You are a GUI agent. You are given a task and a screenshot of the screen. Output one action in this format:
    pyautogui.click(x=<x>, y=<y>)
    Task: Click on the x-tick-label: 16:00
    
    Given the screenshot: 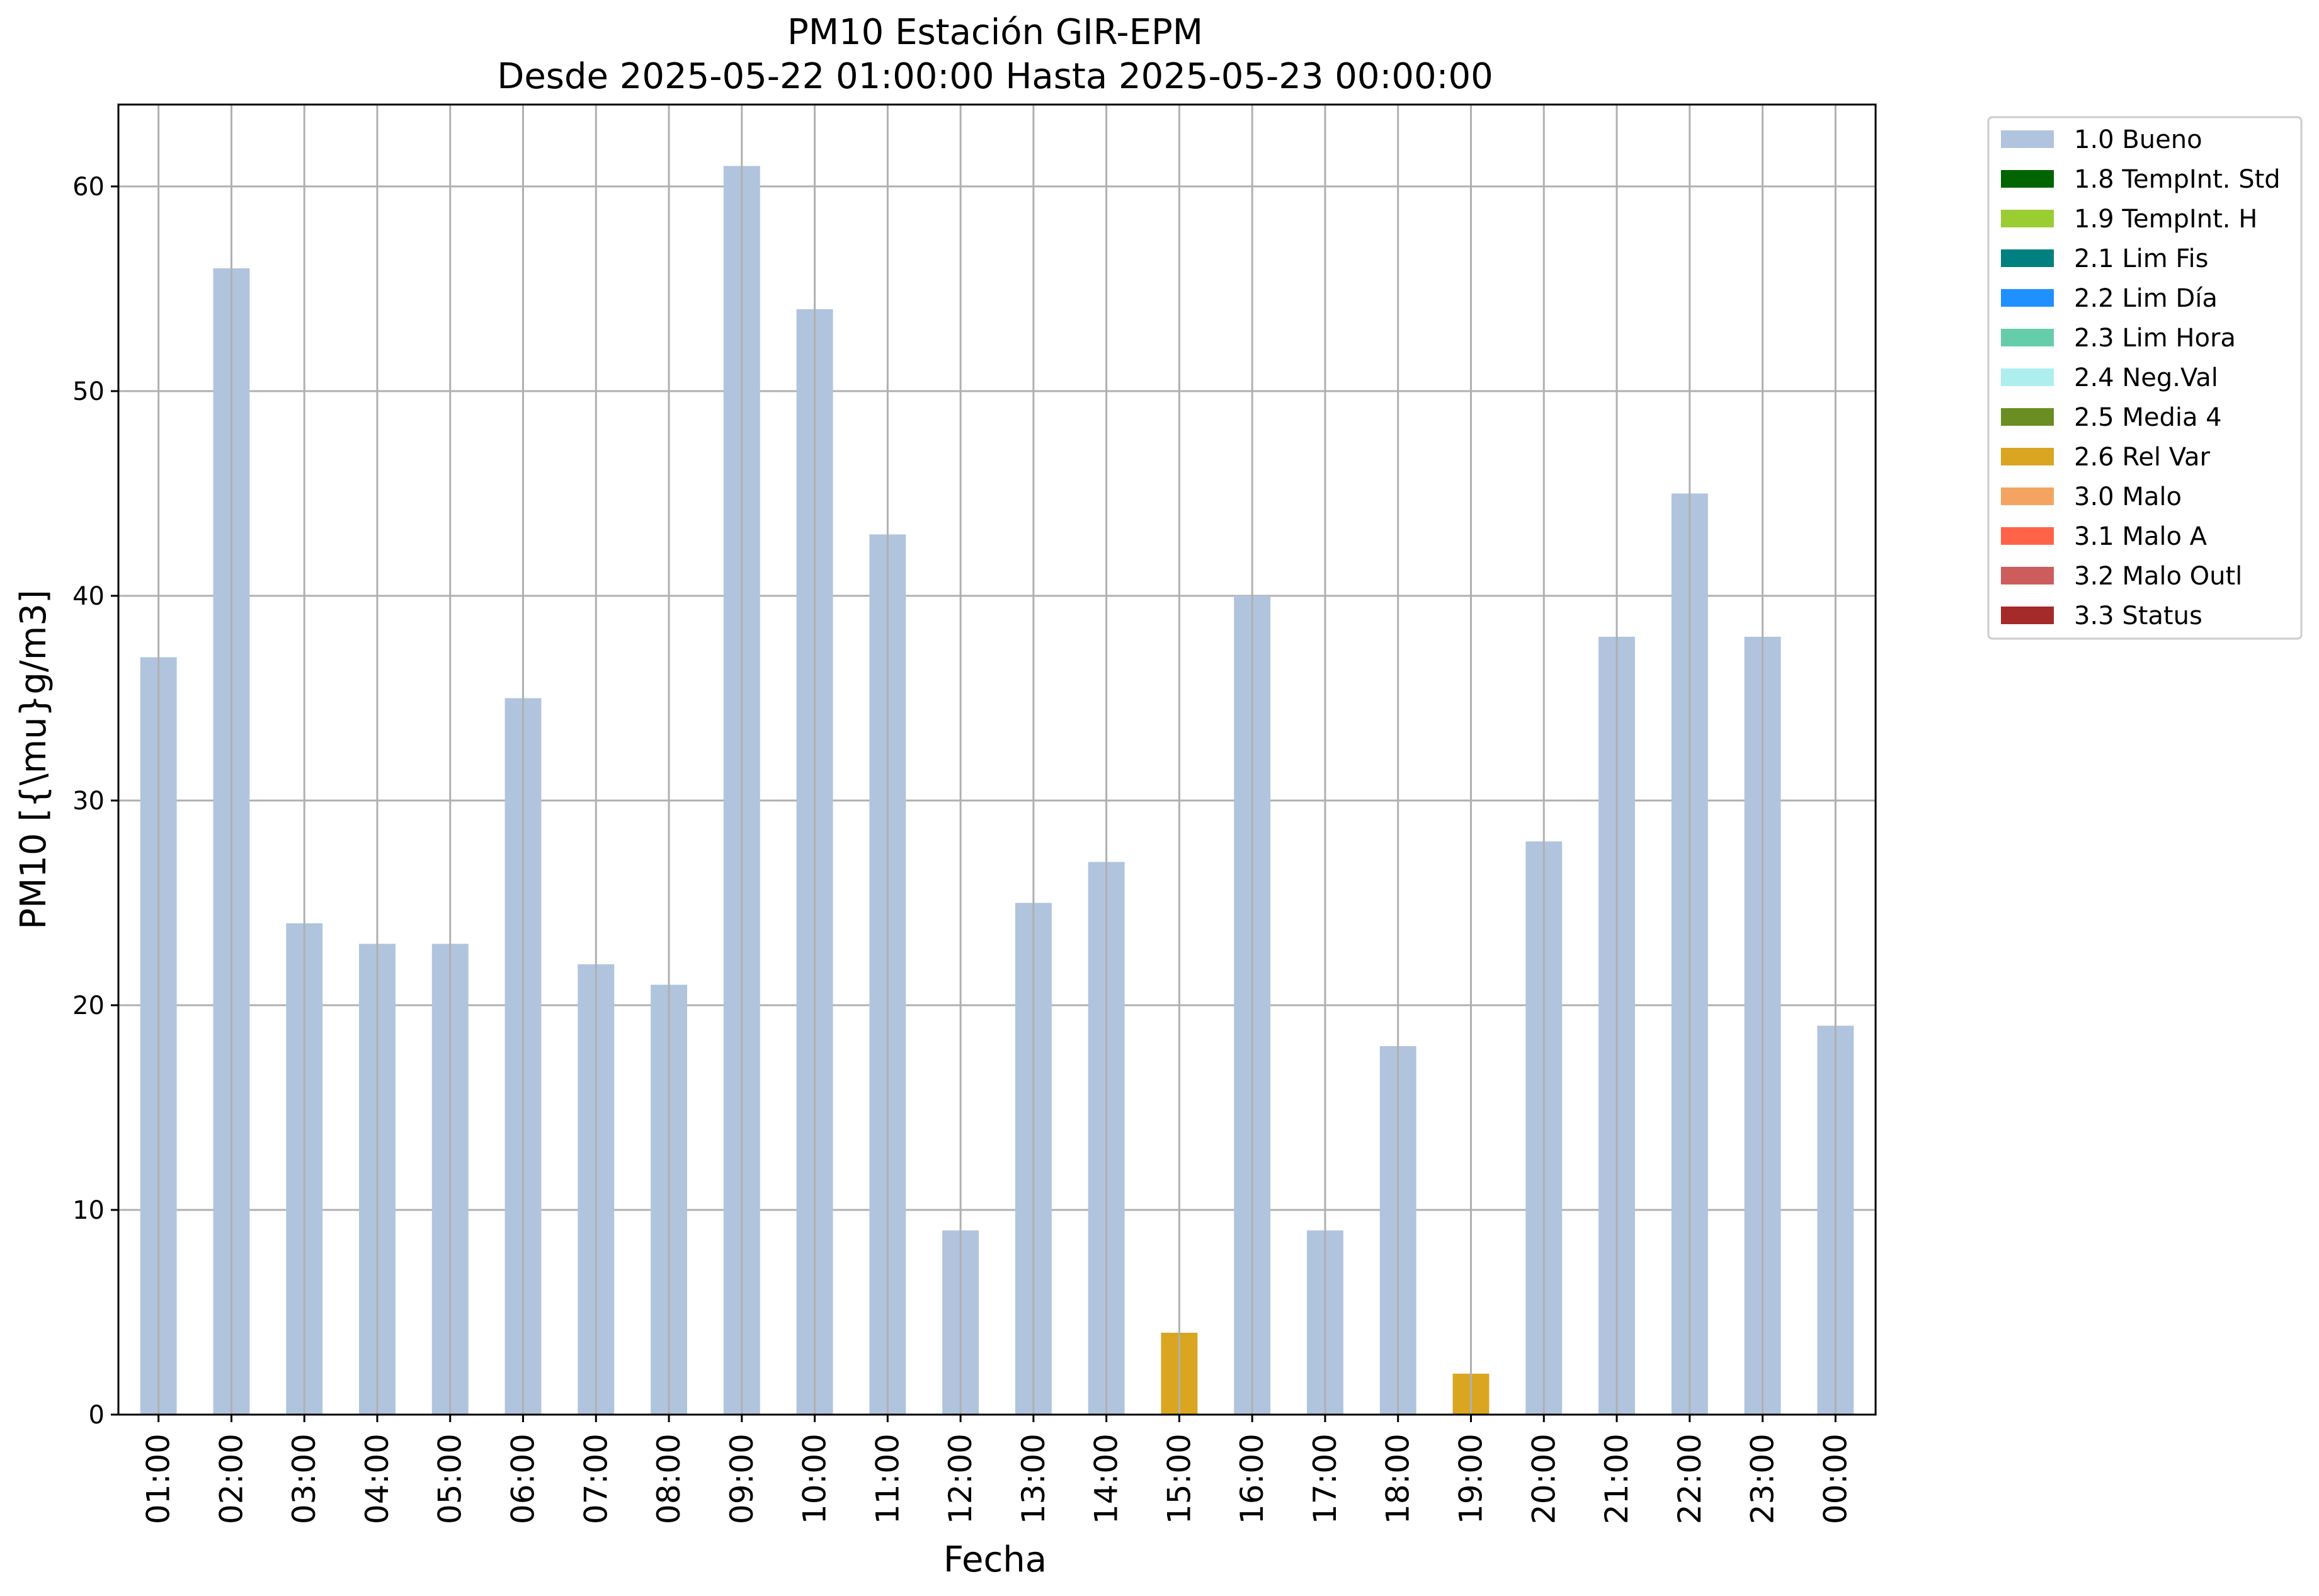 What is the action you would take?
    pyautogui.click(x=1252, y=1479)
    